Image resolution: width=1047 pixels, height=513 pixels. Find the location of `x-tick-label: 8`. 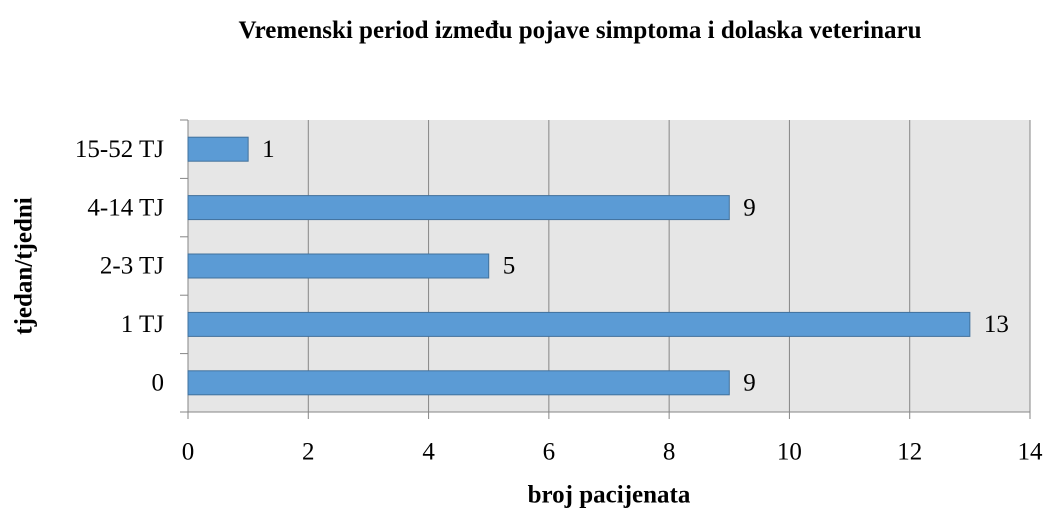

x-tick-label: 8 is located at coordinates (669, 452).